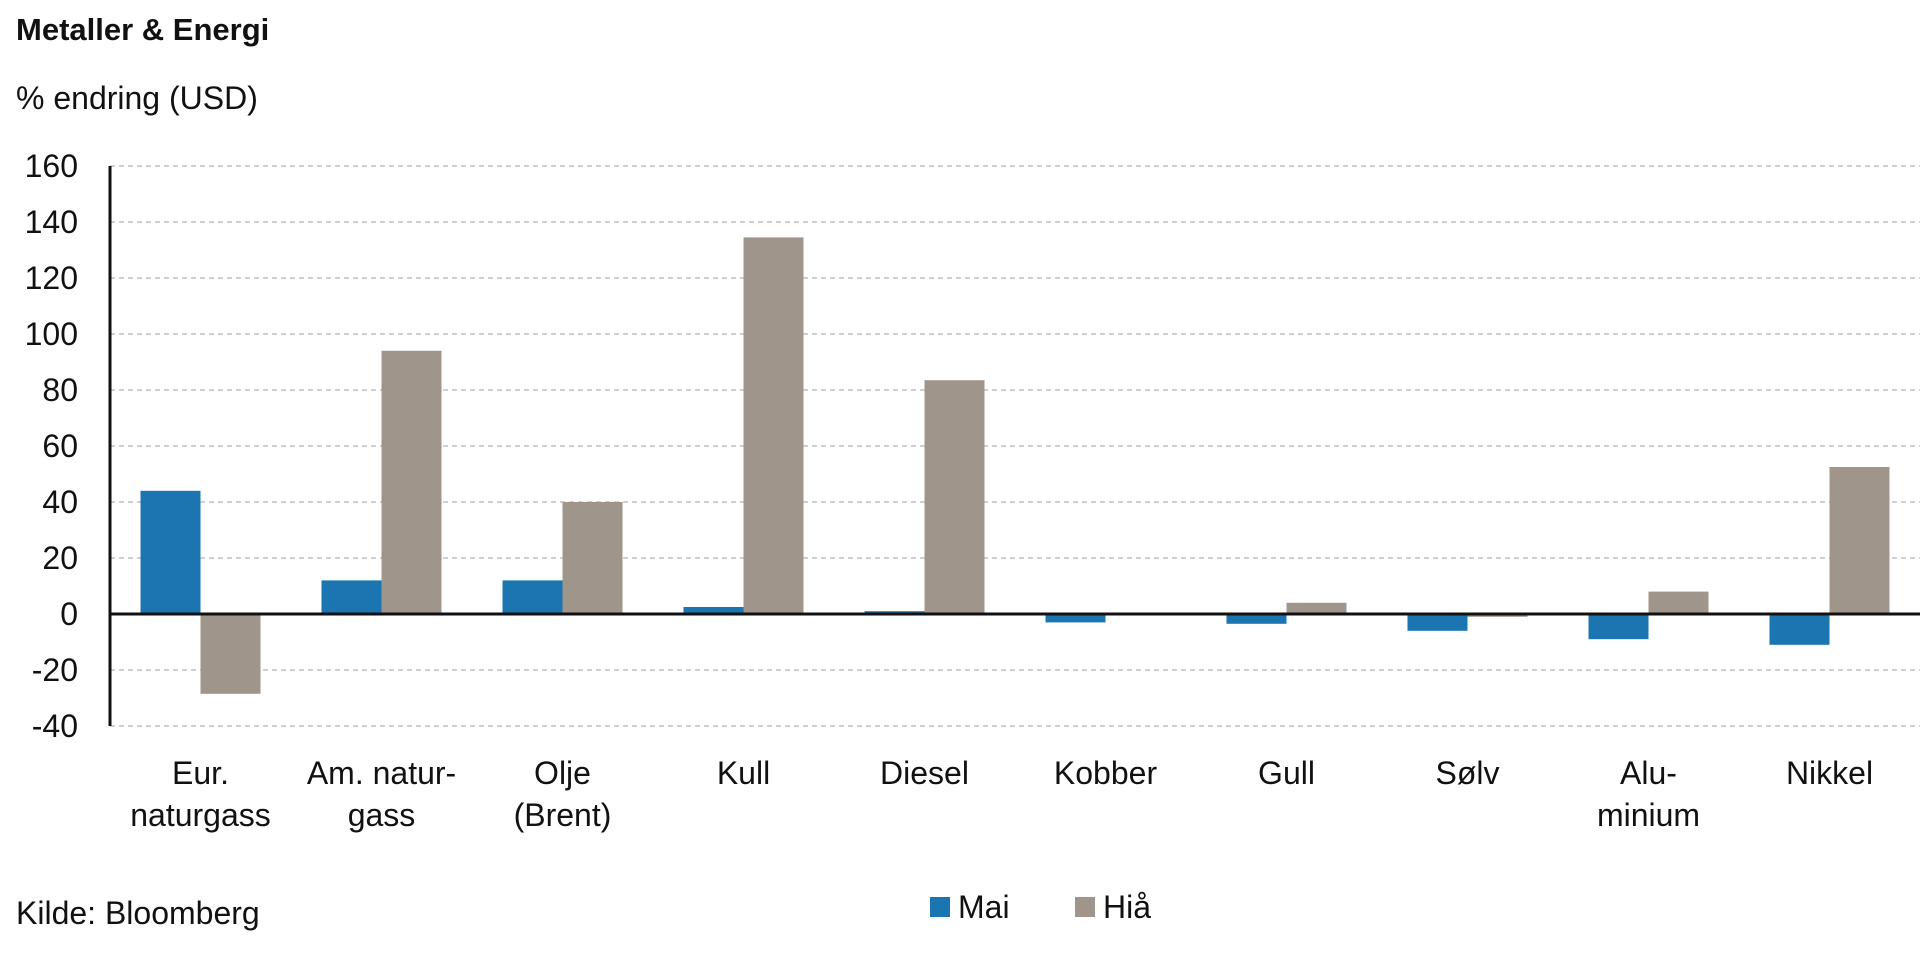 The height and width of the screenshot is (953, 1920). What do you see at coordinates (60, 558) in the screenshot?
I see `y-tick-label: 20` at bounding box center [60, 558].